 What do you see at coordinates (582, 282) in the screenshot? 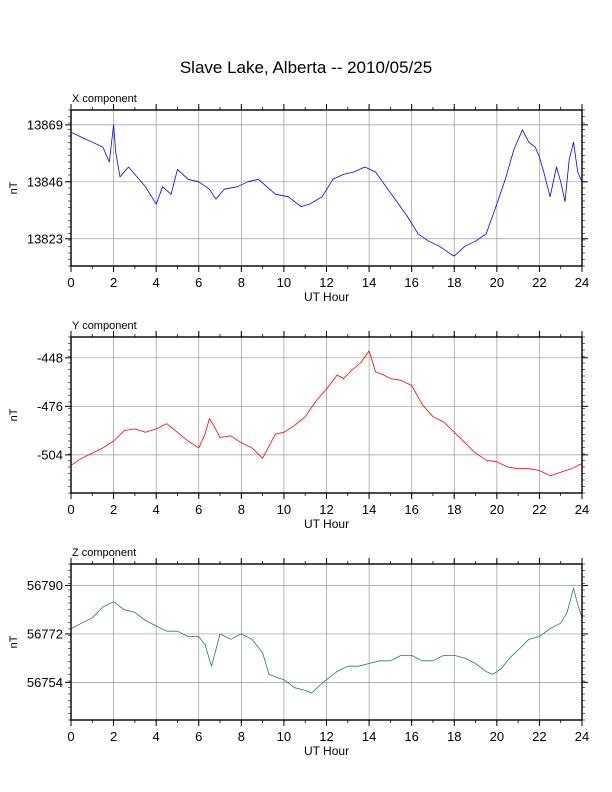
I see `x-panel-xtick-label: 24` at bounding box center [582, 282].